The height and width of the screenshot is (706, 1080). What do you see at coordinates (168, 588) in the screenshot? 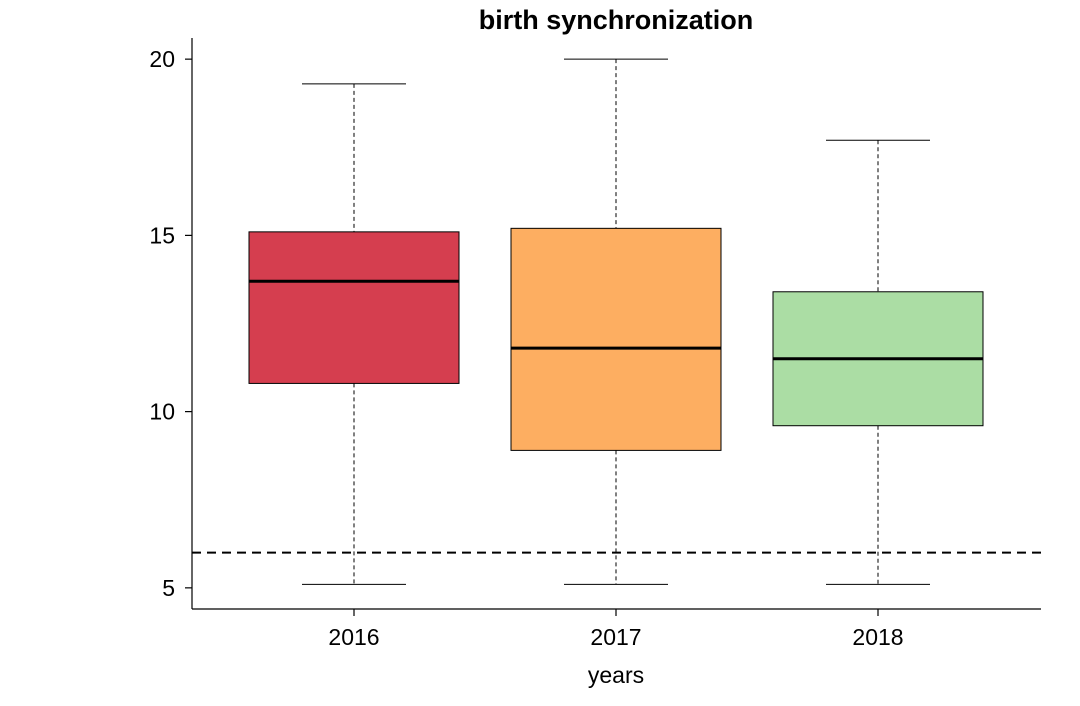
I see `y-tick-label: 5` at bounding box center [168, 588].